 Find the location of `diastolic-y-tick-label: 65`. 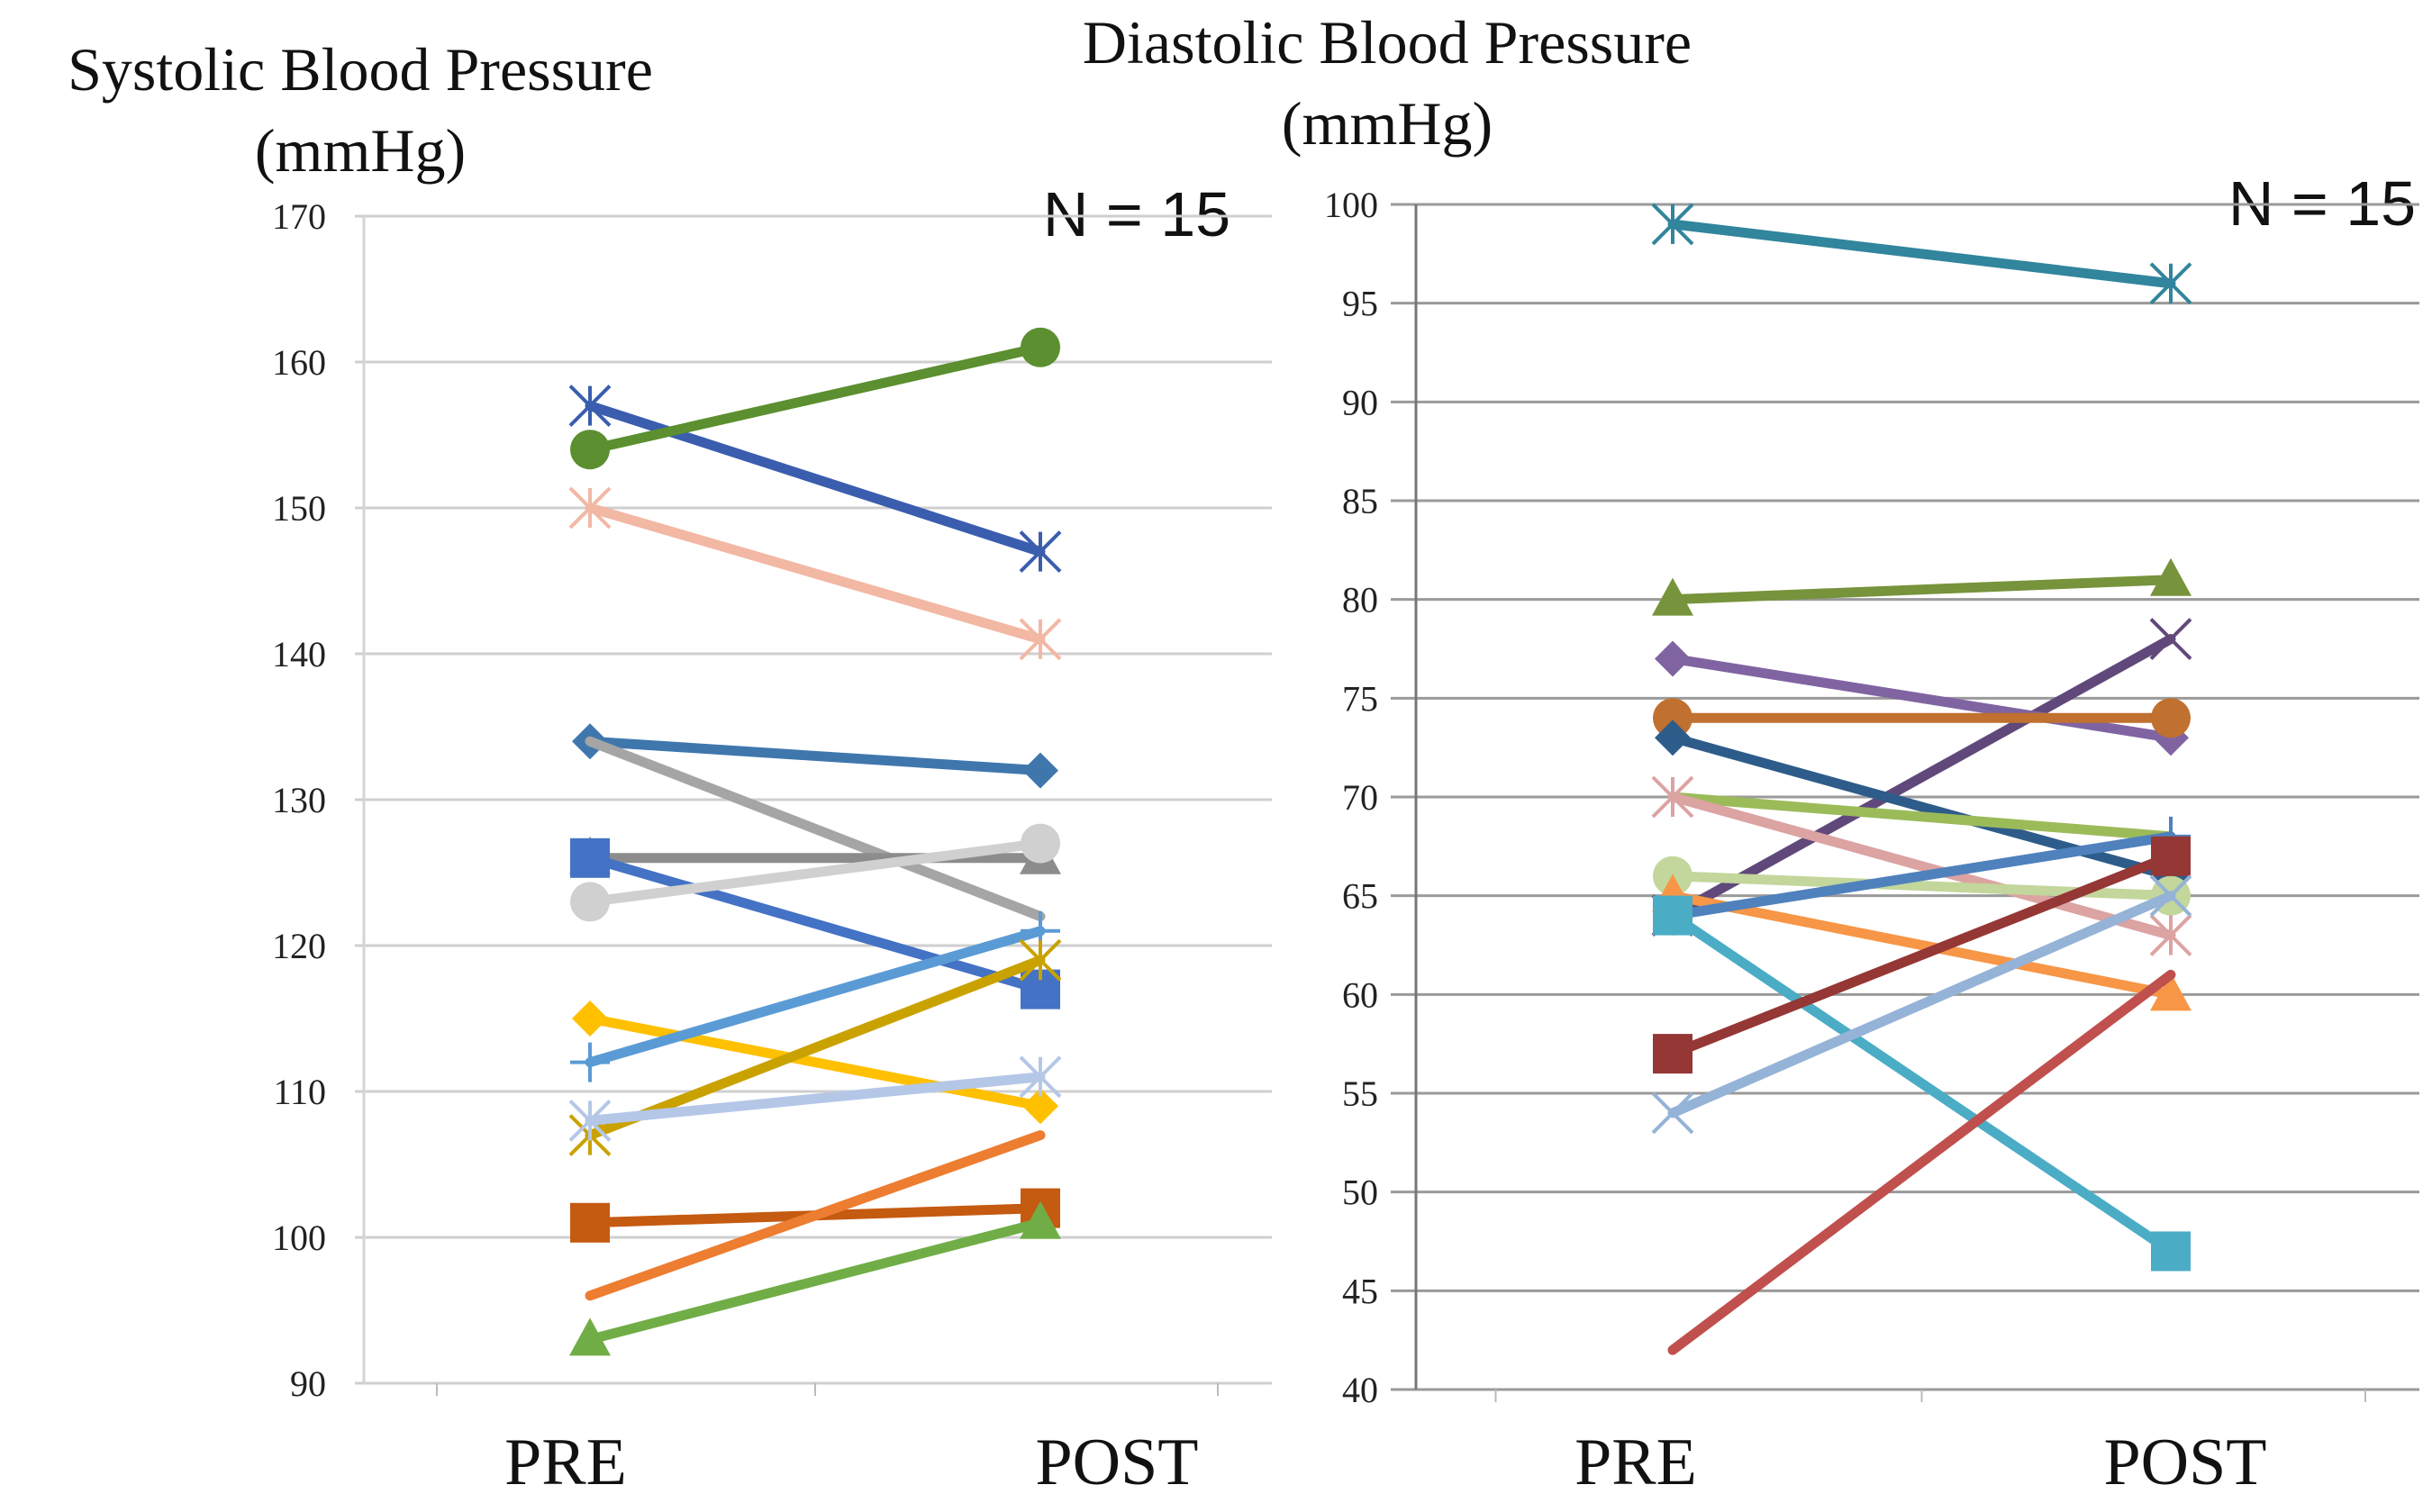

diastolic-y-tick-label: 65 is located at coordinates (1360, 896).